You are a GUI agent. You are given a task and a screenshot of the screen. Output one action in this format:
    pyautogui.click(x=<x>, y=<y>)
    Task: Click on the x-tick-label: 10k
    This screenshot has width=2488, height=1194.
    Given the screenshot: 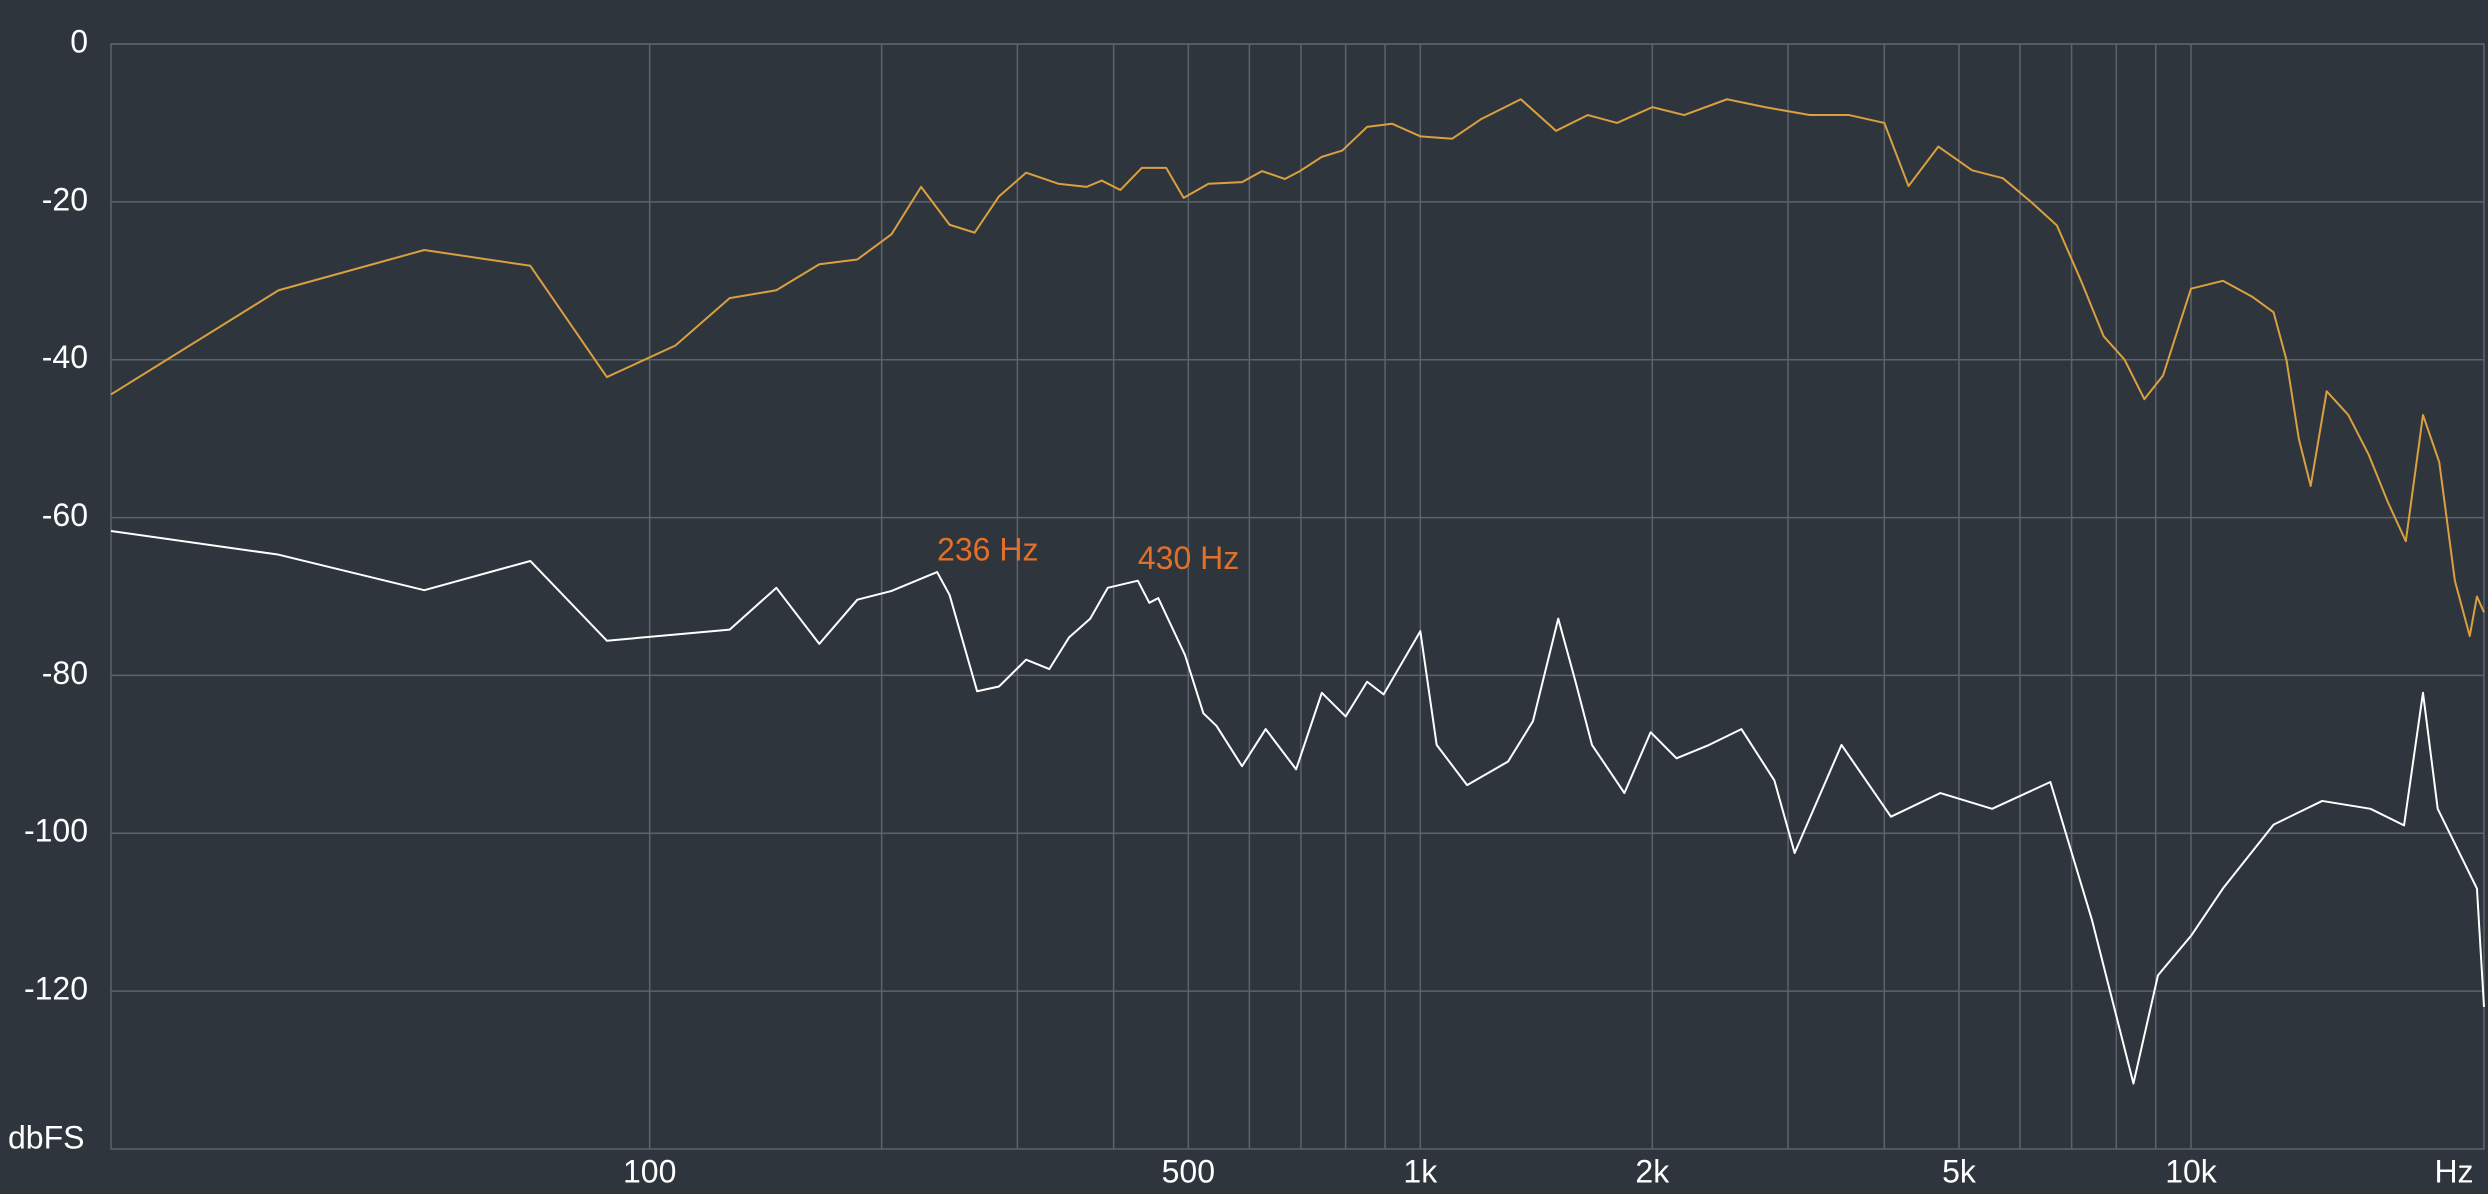 What is the action you would take?
    pyautogui.click(x=2191, y=1171)
    